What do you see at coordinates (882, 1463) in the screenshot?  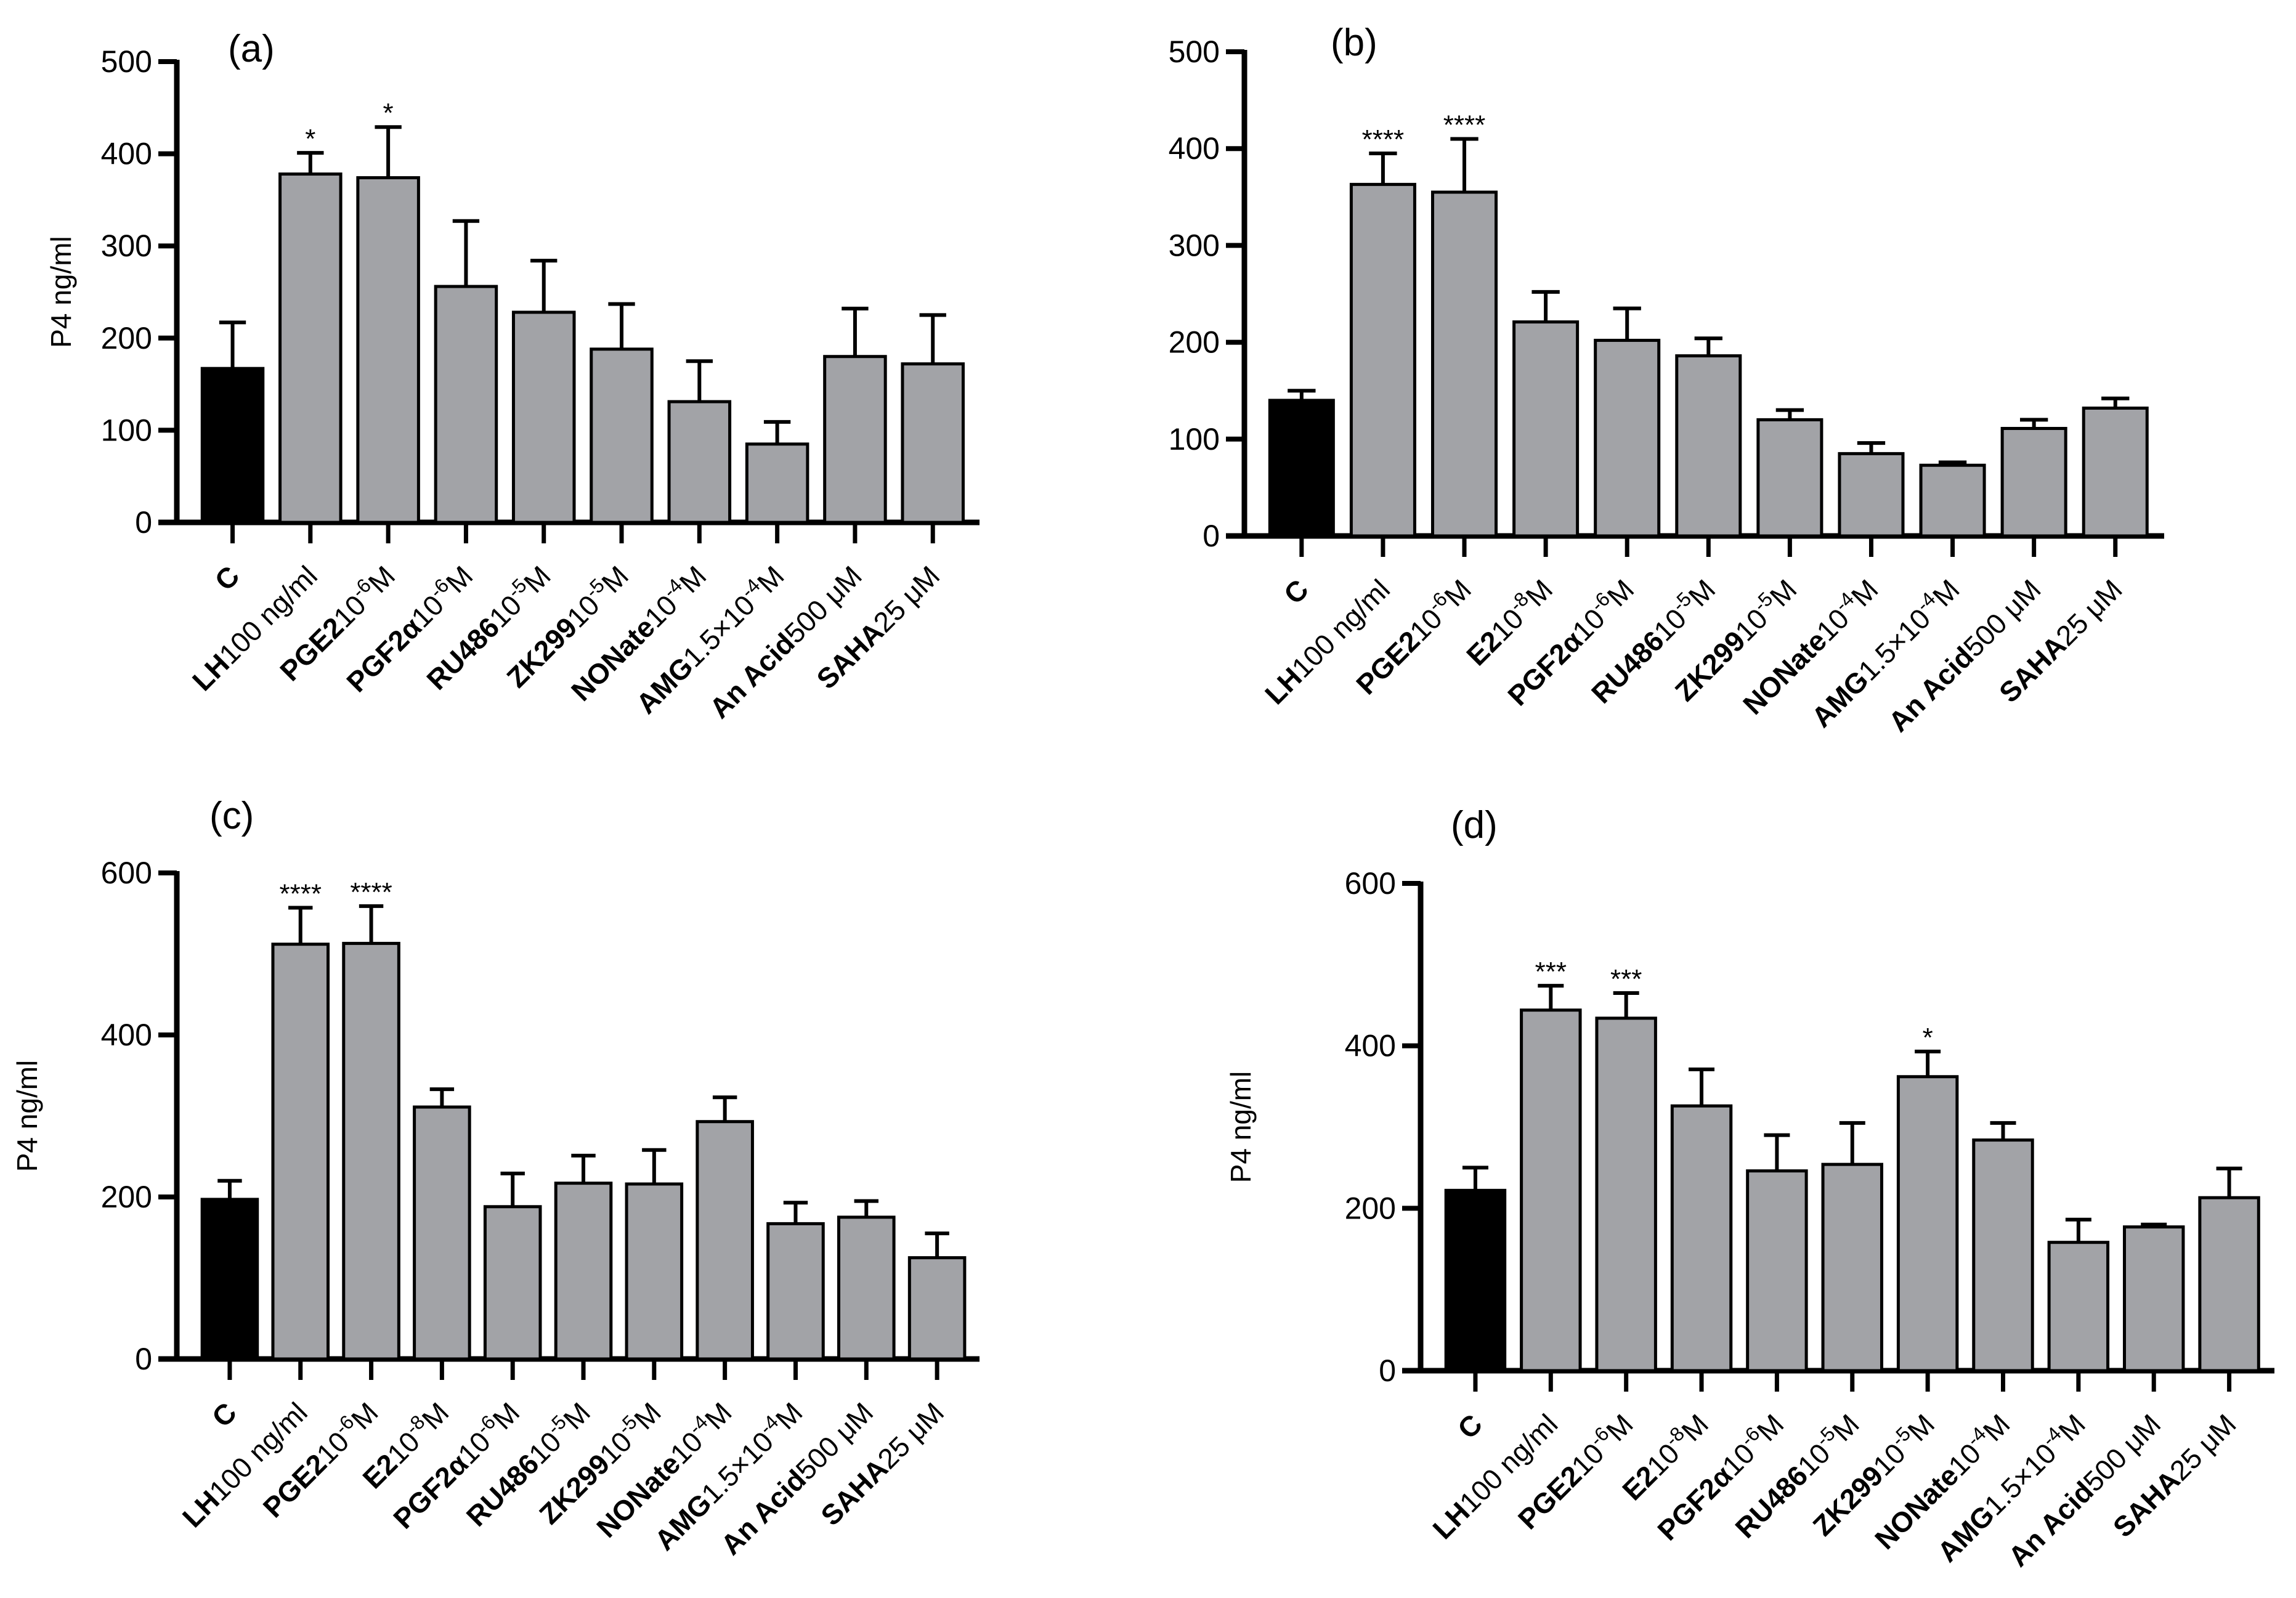 I see `x-tick-label: SAHA25 μM` at bounding box center [882, 1463].